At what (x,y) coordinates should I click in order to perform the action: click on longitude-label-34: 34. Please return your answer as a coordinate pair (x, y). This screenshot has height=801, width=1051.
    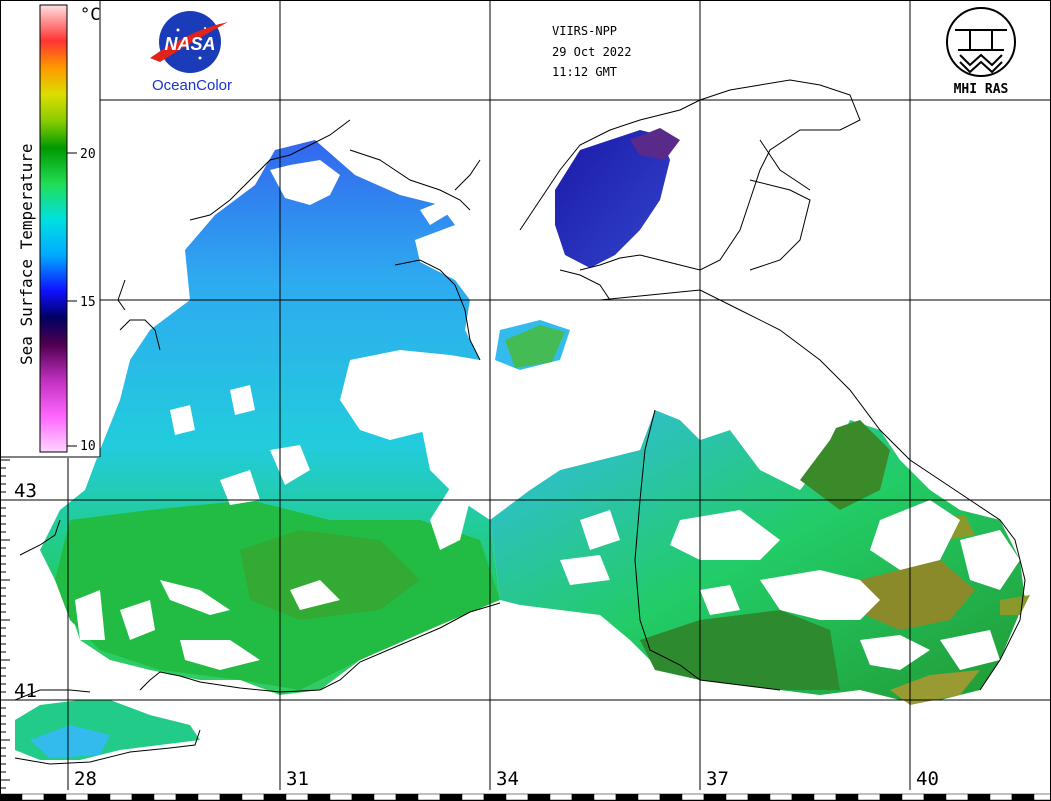
    Looking at the image, I should click on (507, 779).